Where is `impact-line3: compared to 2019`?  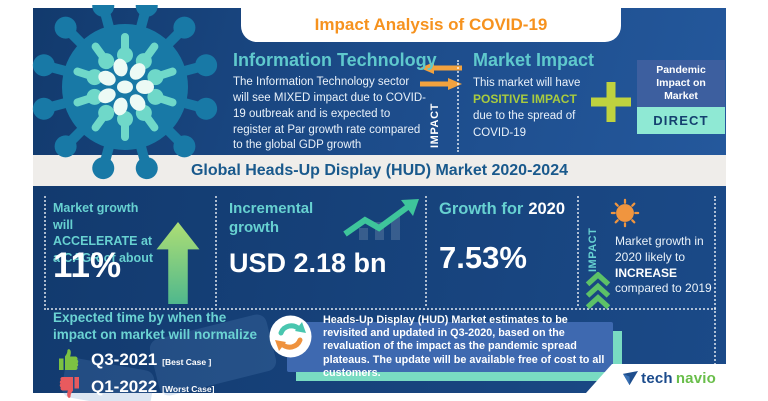
impact-line3: compared to 2019 is located at coordinates (663, 288).